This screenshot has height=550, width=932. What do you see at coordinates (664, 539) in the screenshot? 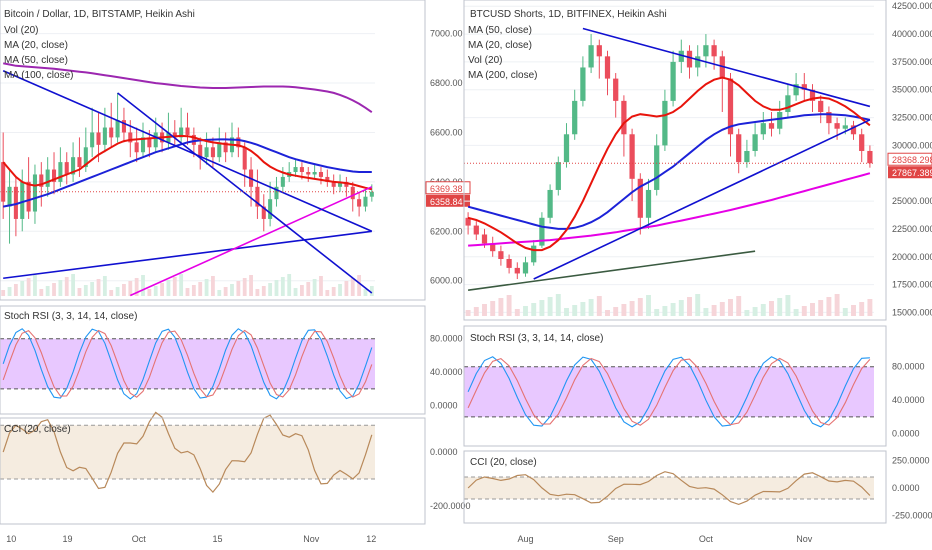
I see `right-time-axis: Aug Sep Oct Nov` at bounding box center [664, 539].